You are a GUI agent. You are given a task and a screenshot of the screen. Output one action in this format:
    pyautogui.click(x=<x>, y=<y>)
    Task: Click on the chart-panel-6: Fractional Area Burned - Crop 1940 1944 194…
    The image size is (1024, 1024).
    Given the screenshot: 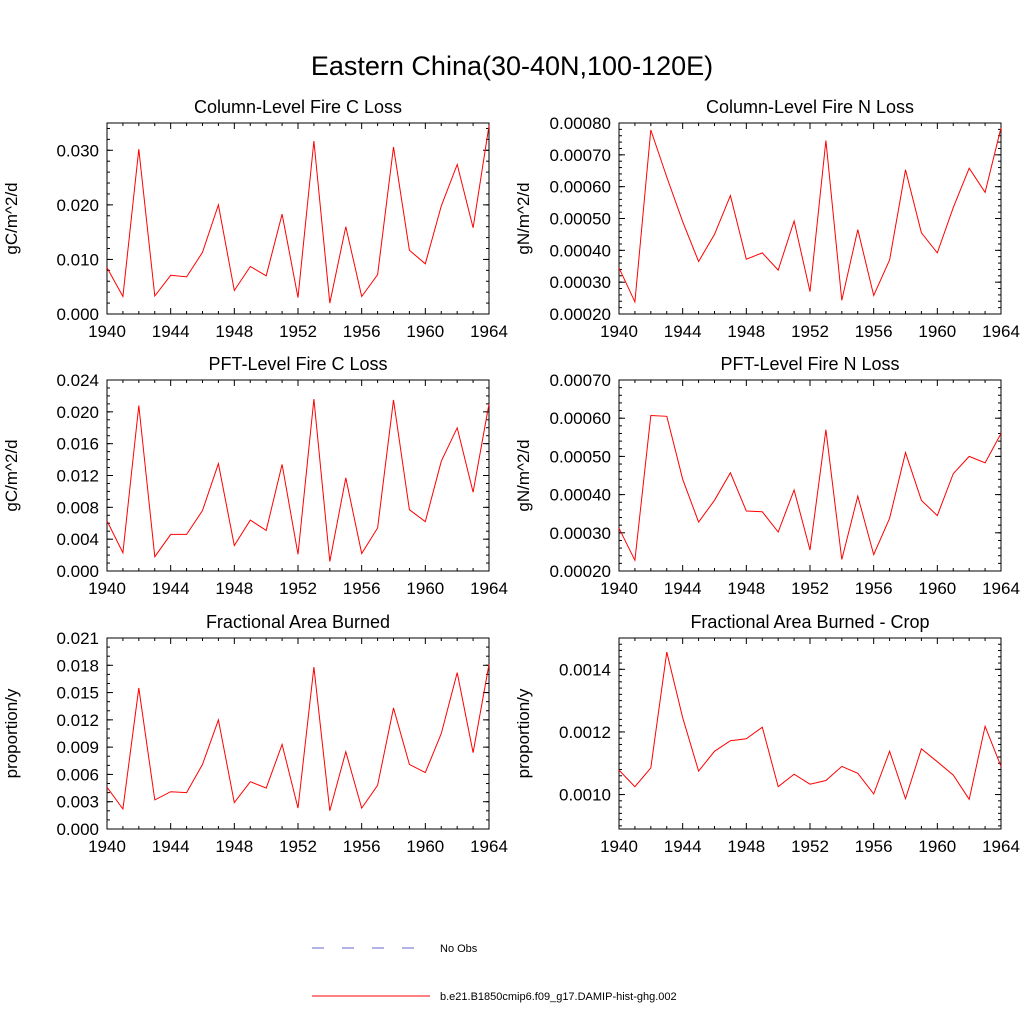 What is the action you would take?
    pyautogui.click(x=767, y=734)
    